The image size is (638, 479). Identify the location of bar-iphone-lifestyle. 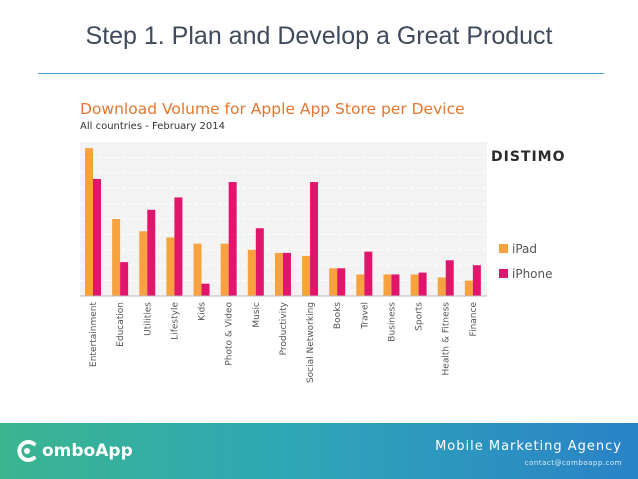
(178, 246).